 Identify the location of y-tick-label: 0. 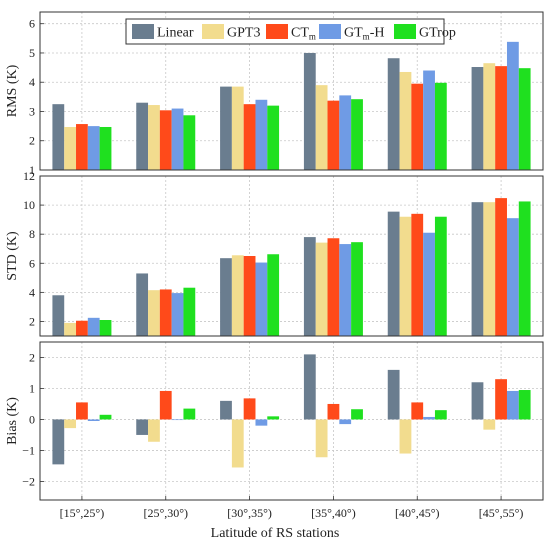
(32, 419).